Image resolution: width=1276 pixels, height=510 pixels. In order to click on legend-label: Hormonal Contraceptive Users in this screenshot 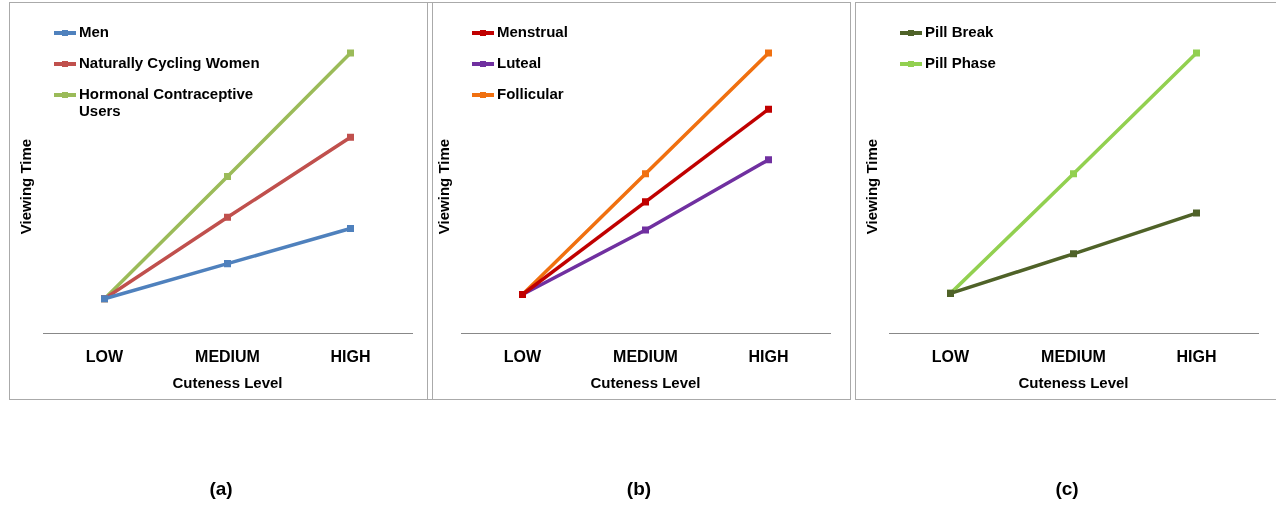, I will do `click(167, 102)`.